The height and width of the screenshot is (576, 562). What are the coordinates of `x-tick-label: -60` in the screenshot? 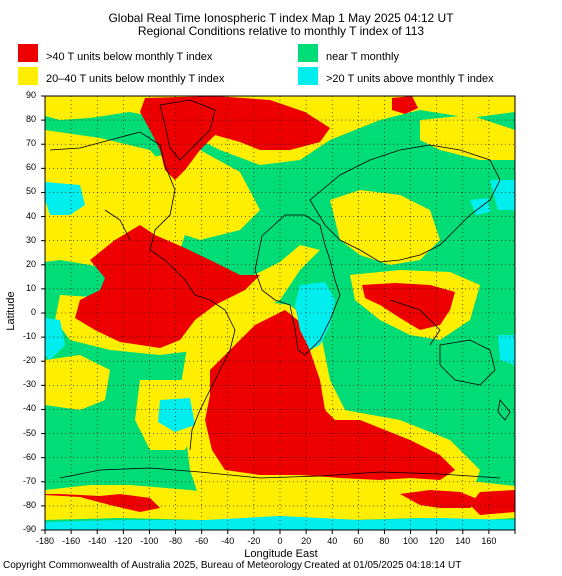 It's located at (202, 541).